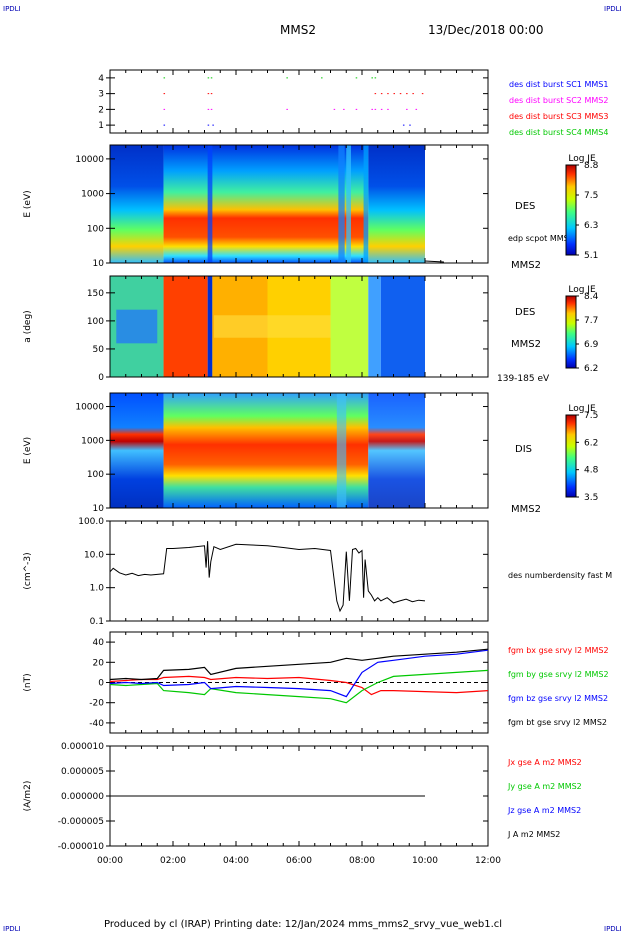  Describe the element at coordinates (28, 570) in the screenshot. I see `axis-label-y: (cm^-3)` at that location.